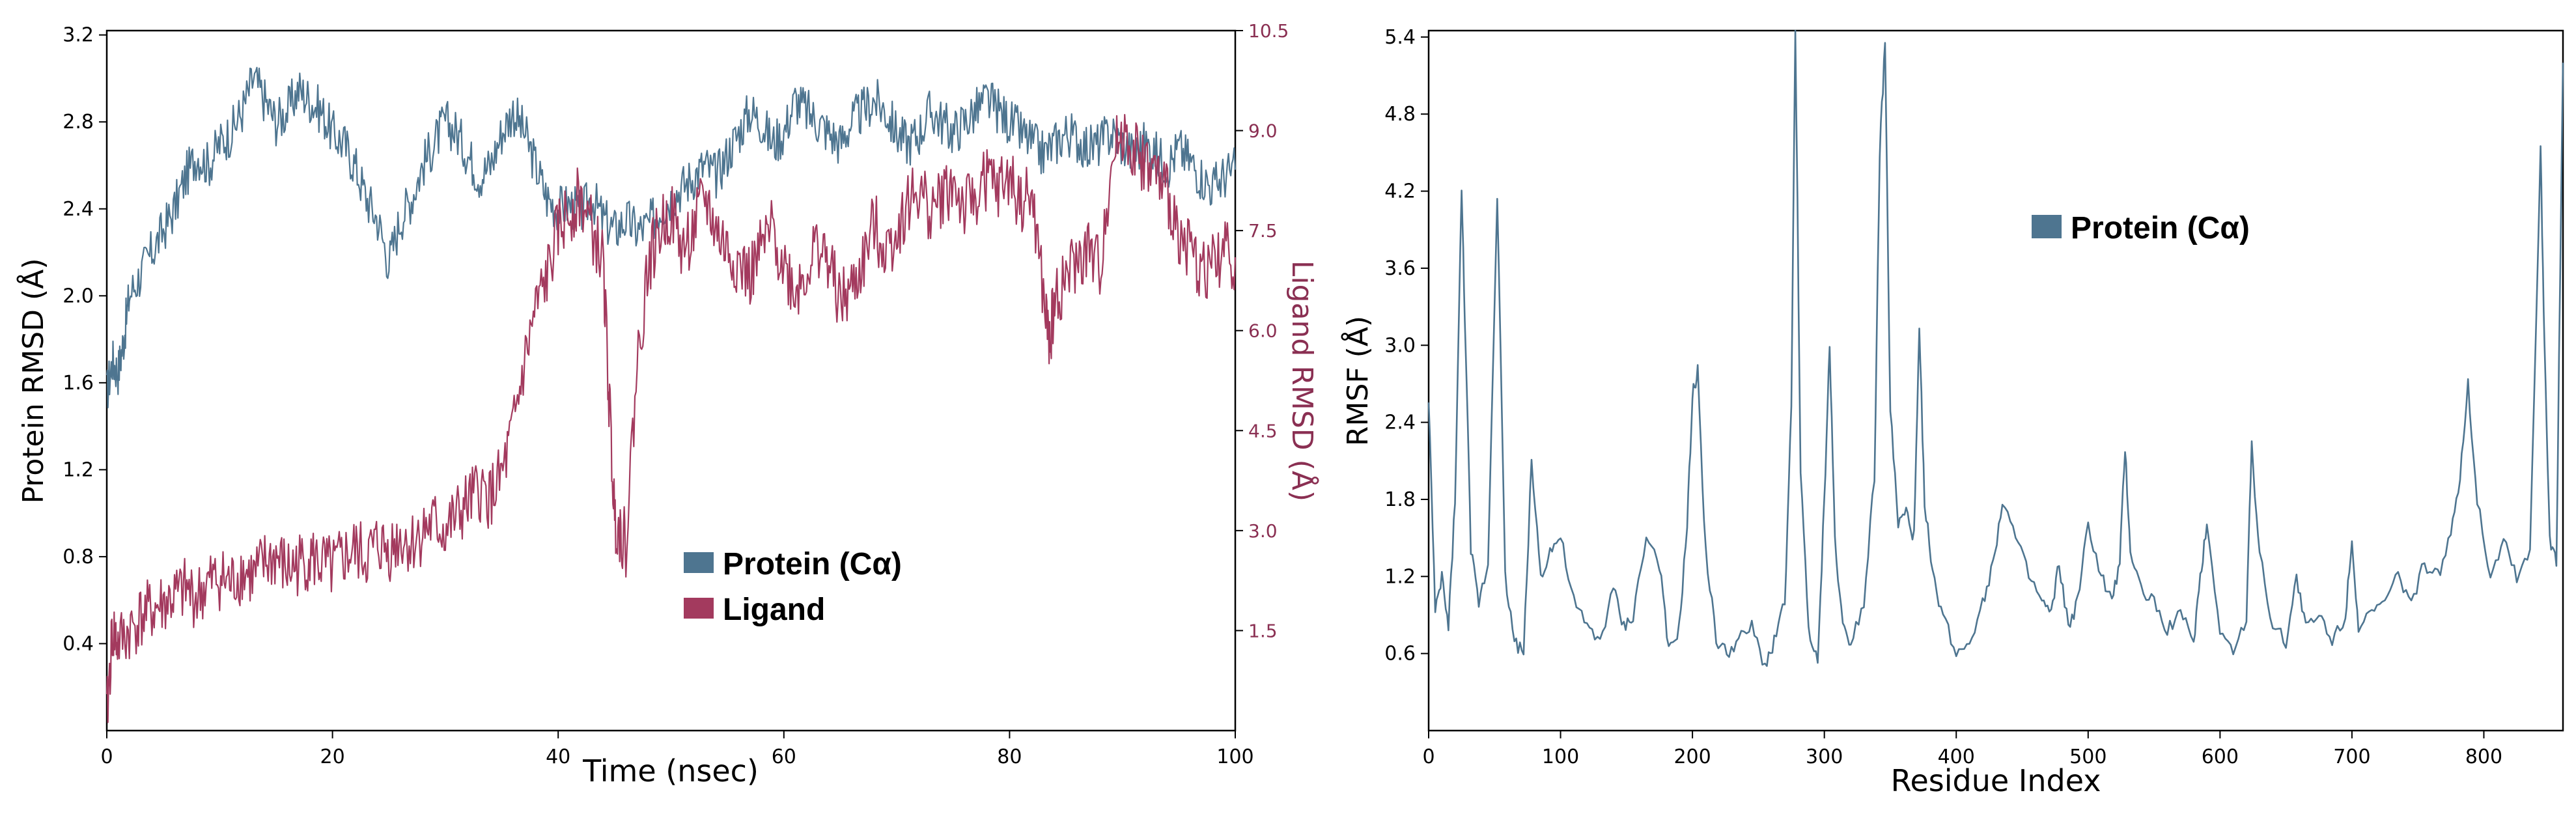  What do you see at coordinates (793, 587) in the screenshot?
I see `rmsd-legend: Protein (Cα) Ligand` at bounding box center [793, 587].